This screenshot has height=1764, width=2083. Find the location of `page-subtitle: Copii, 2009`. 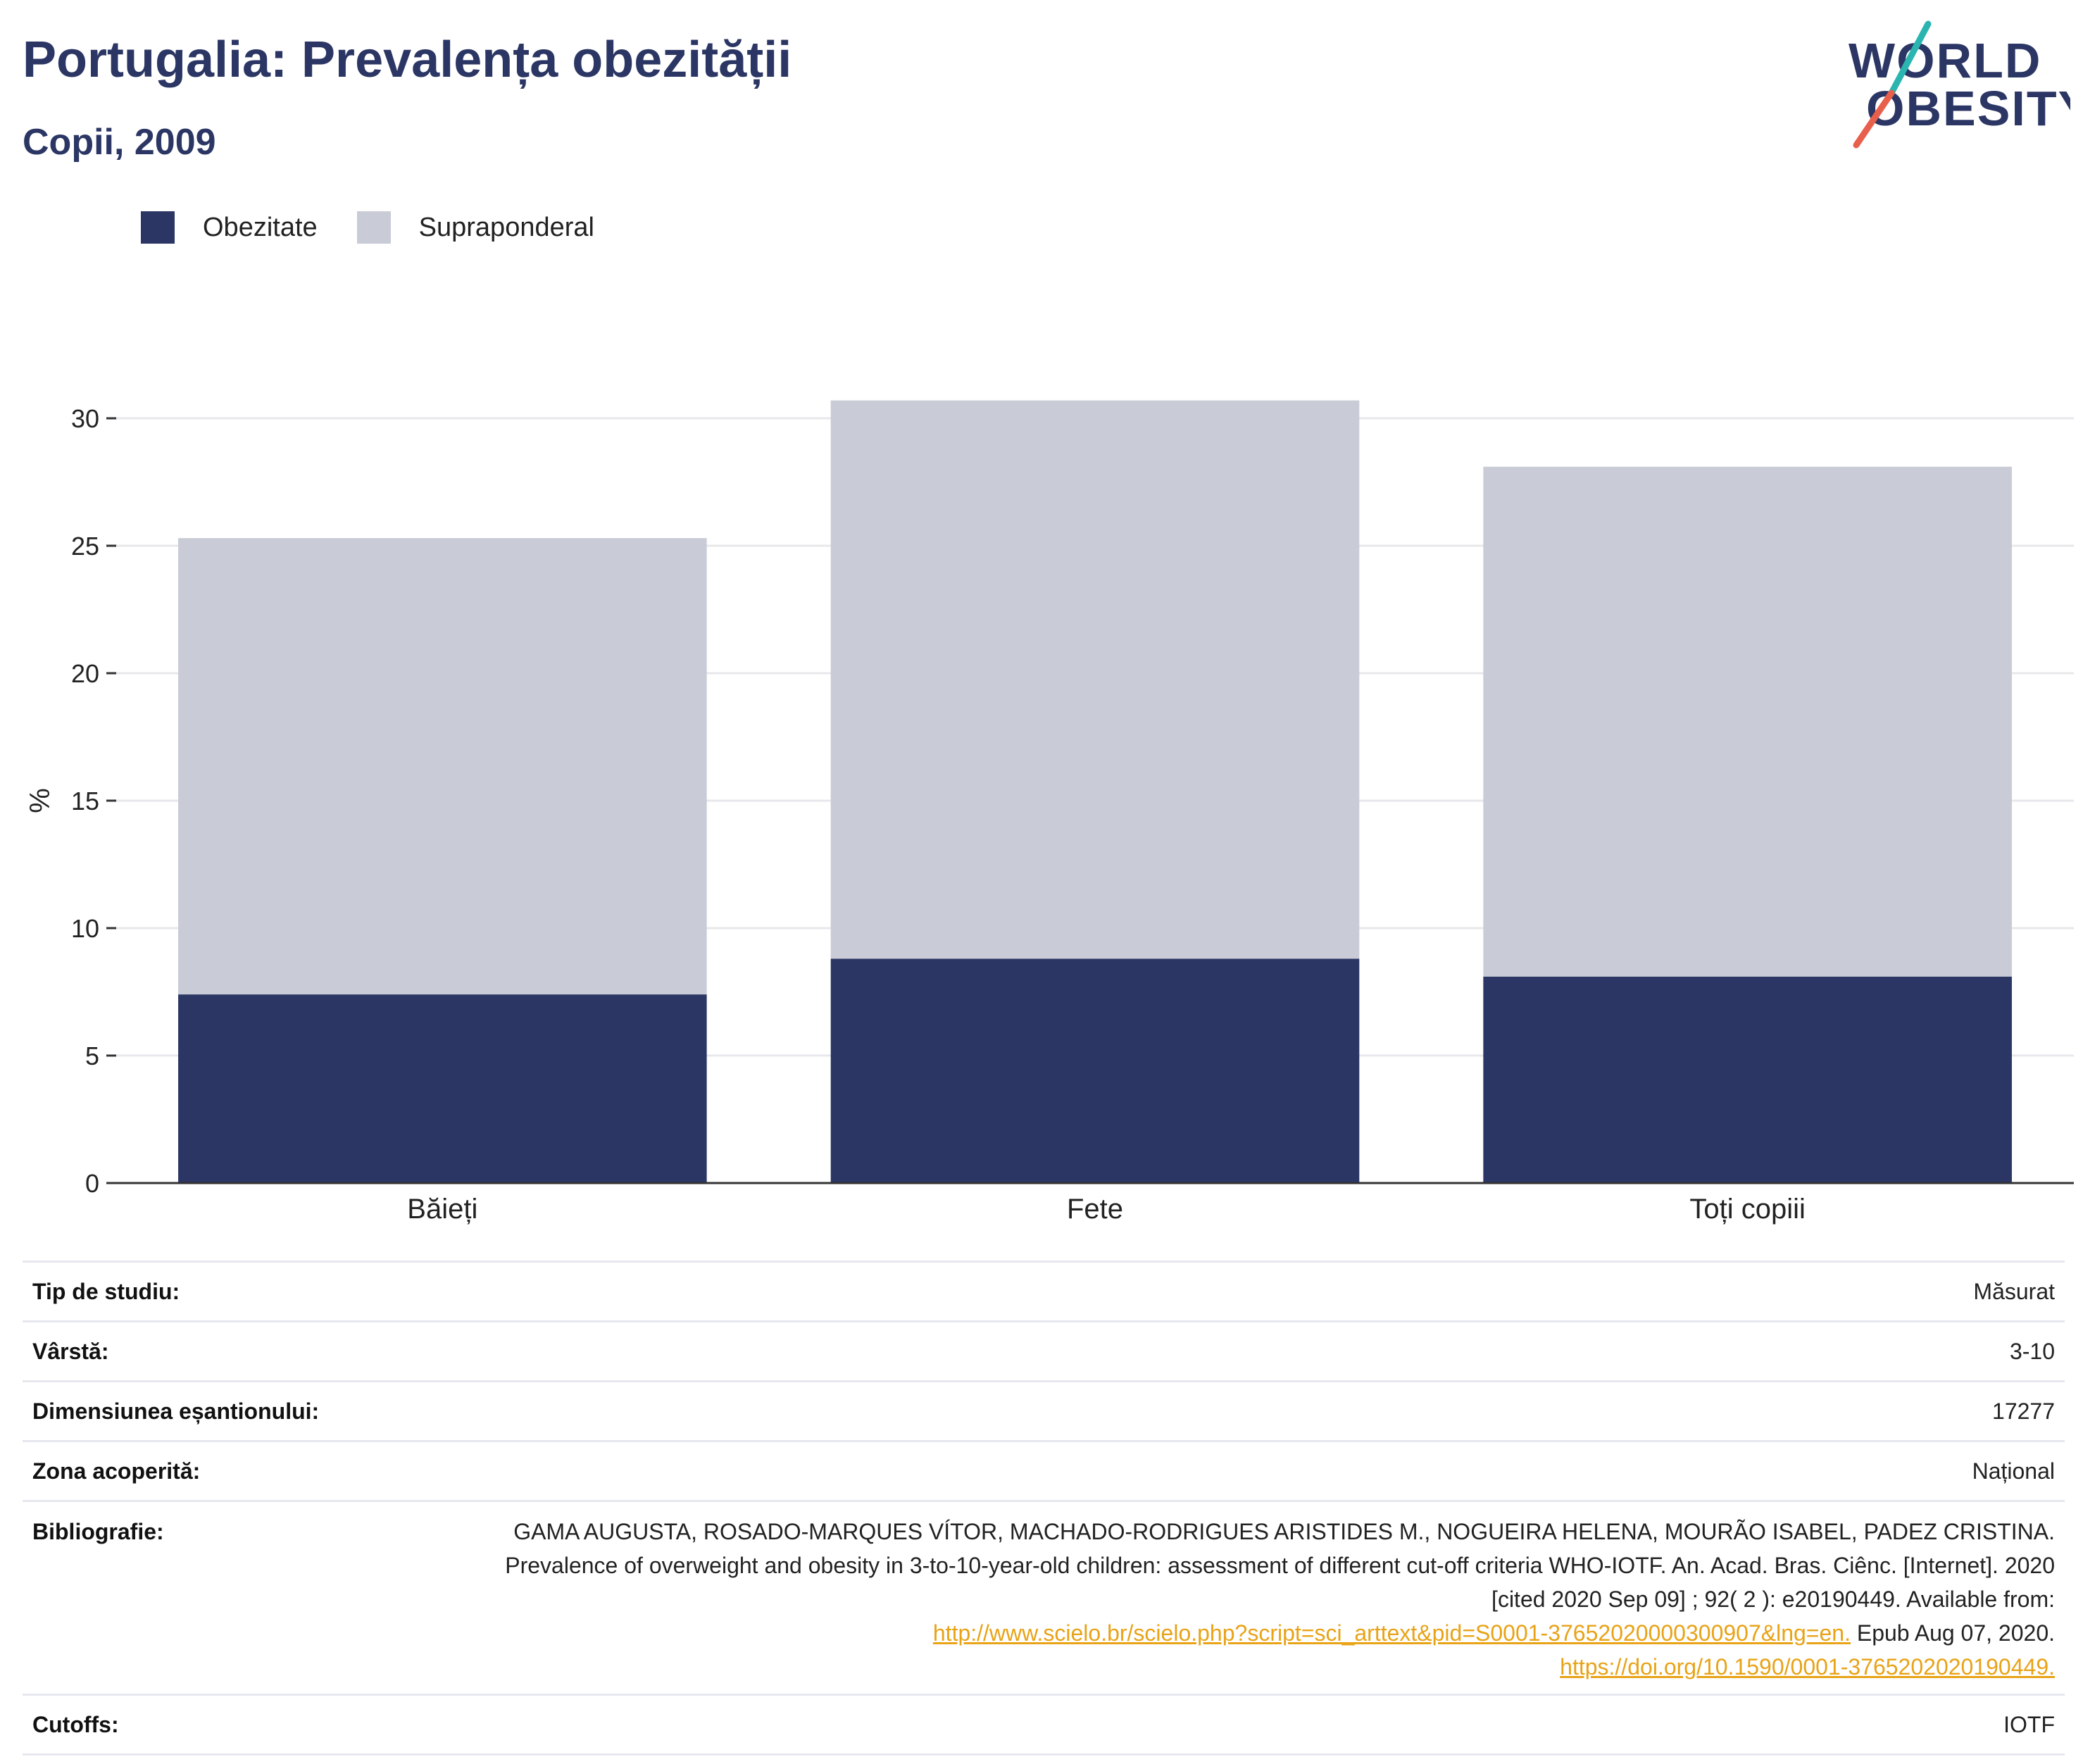

page-subtitle: Copii, 2009 is located at coordinates (120, 142).